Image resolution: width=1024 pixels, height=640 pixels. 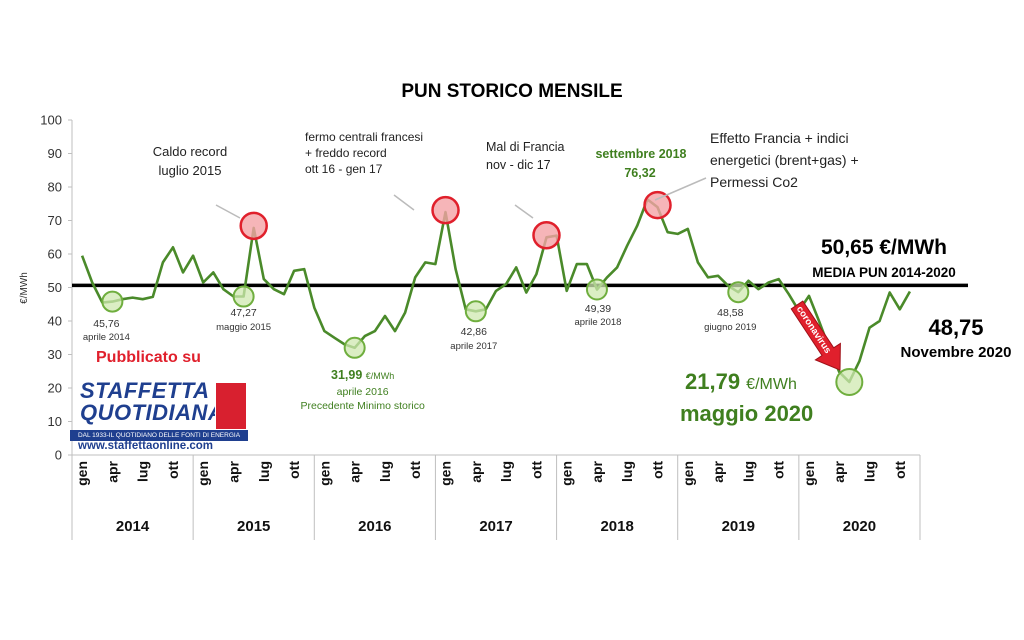 What do you see at coordinates (730, 313) in the screenshot?
I see `point-value-label: 48,58` at bounding box center [730, 313].